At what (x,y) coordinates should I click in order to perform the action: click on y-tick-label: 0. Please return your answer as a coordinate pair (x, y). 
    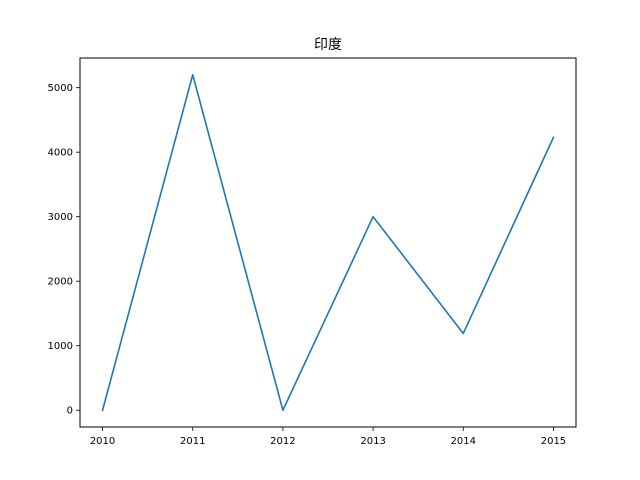
    Looking at the image, I should click on (70, 411).